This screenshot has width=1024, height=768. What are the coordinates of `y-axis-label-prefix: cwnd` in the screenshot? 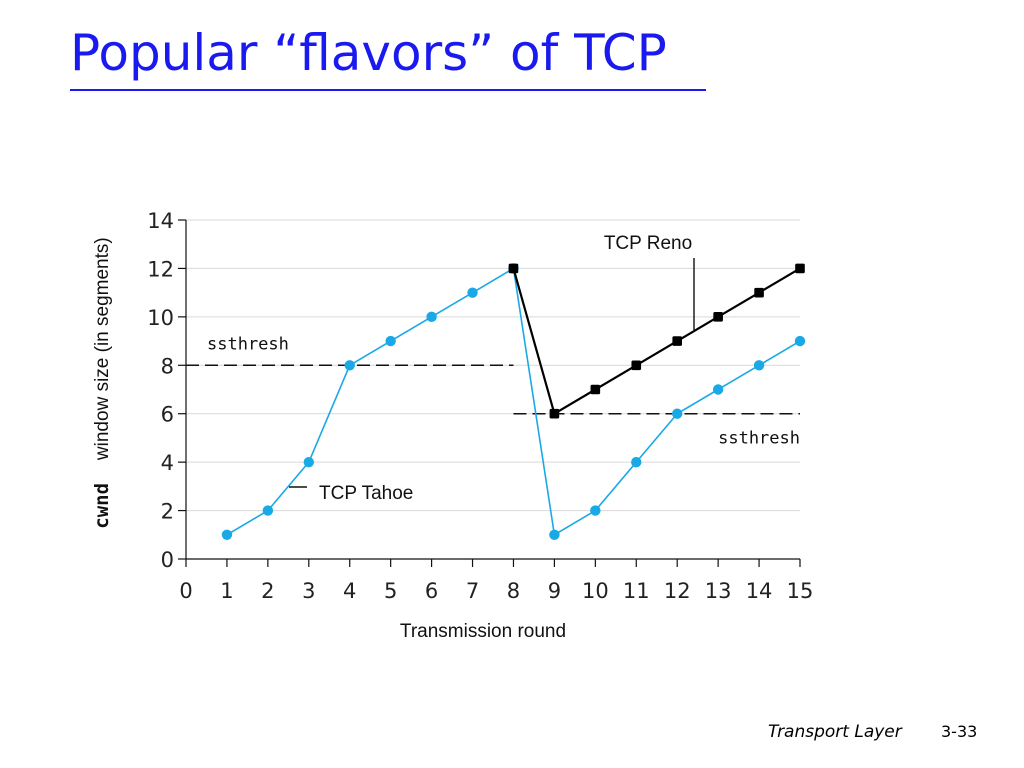 It's located at (102, 494).